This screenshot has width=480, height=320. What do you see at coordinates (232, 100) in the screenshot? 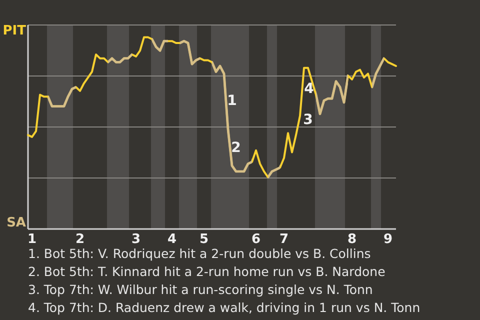
I see `annotation: 1` at bounding box center [232, 100].